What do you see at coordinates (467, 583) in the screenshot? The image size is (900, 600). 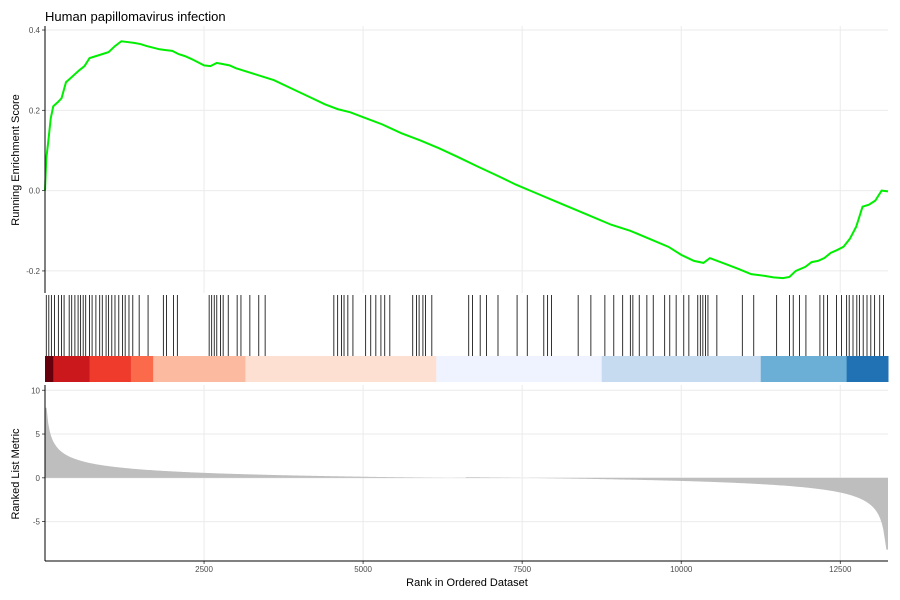 I see `x-axis-label: Rank in Ordered Dataset` at bounding box center [467, 583].